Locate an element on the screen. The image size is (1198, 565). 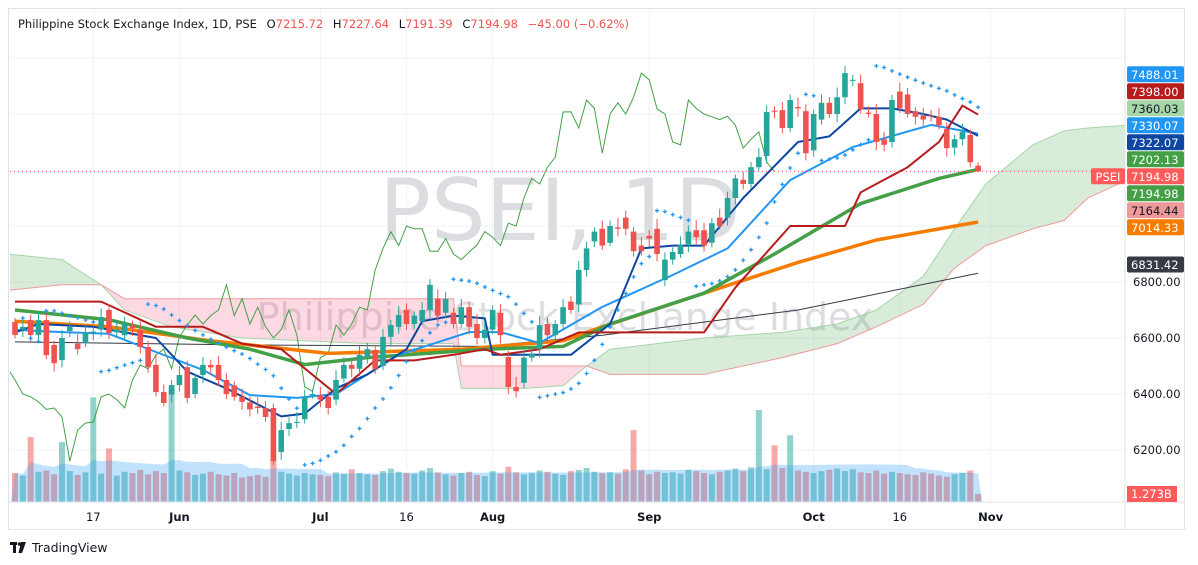
price-axis-label: 7194.98 PSEI is located at coordinates (1137, 176).